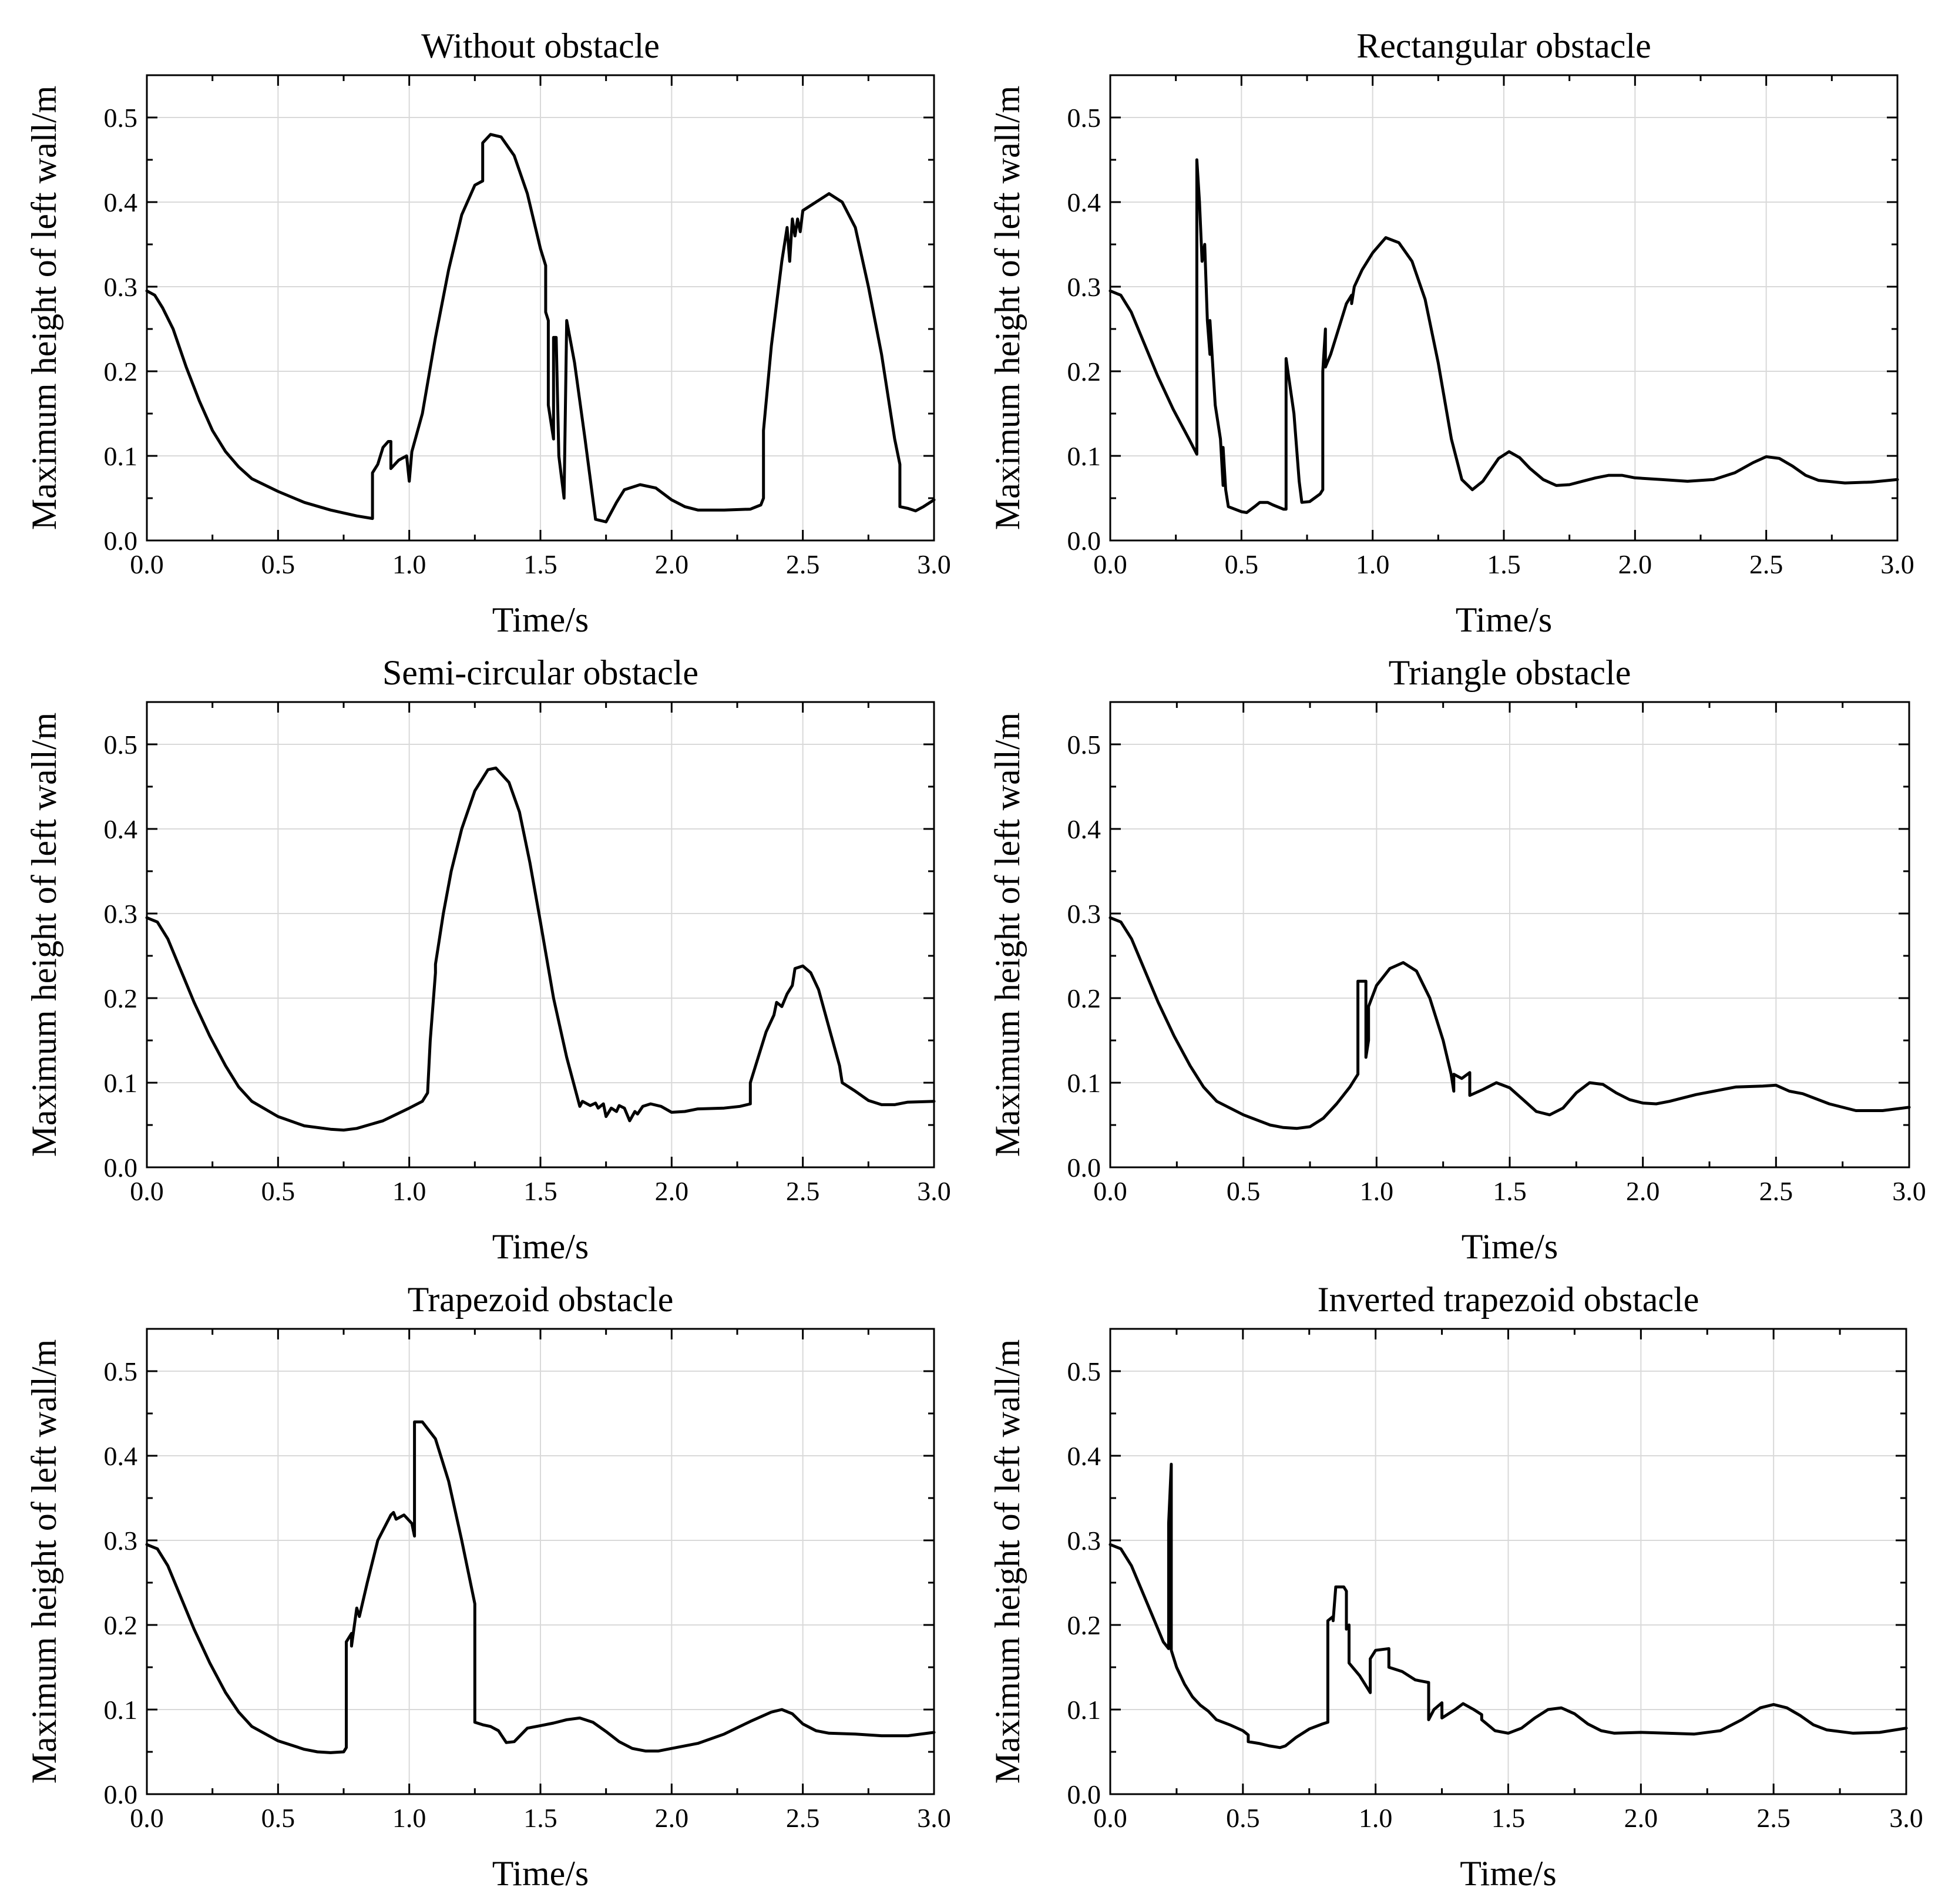  What do you see at coordinates (540, 672) in the screenshot?
I see `chart-title: Semi-circular obstacle` at bounding box center [540, 672].